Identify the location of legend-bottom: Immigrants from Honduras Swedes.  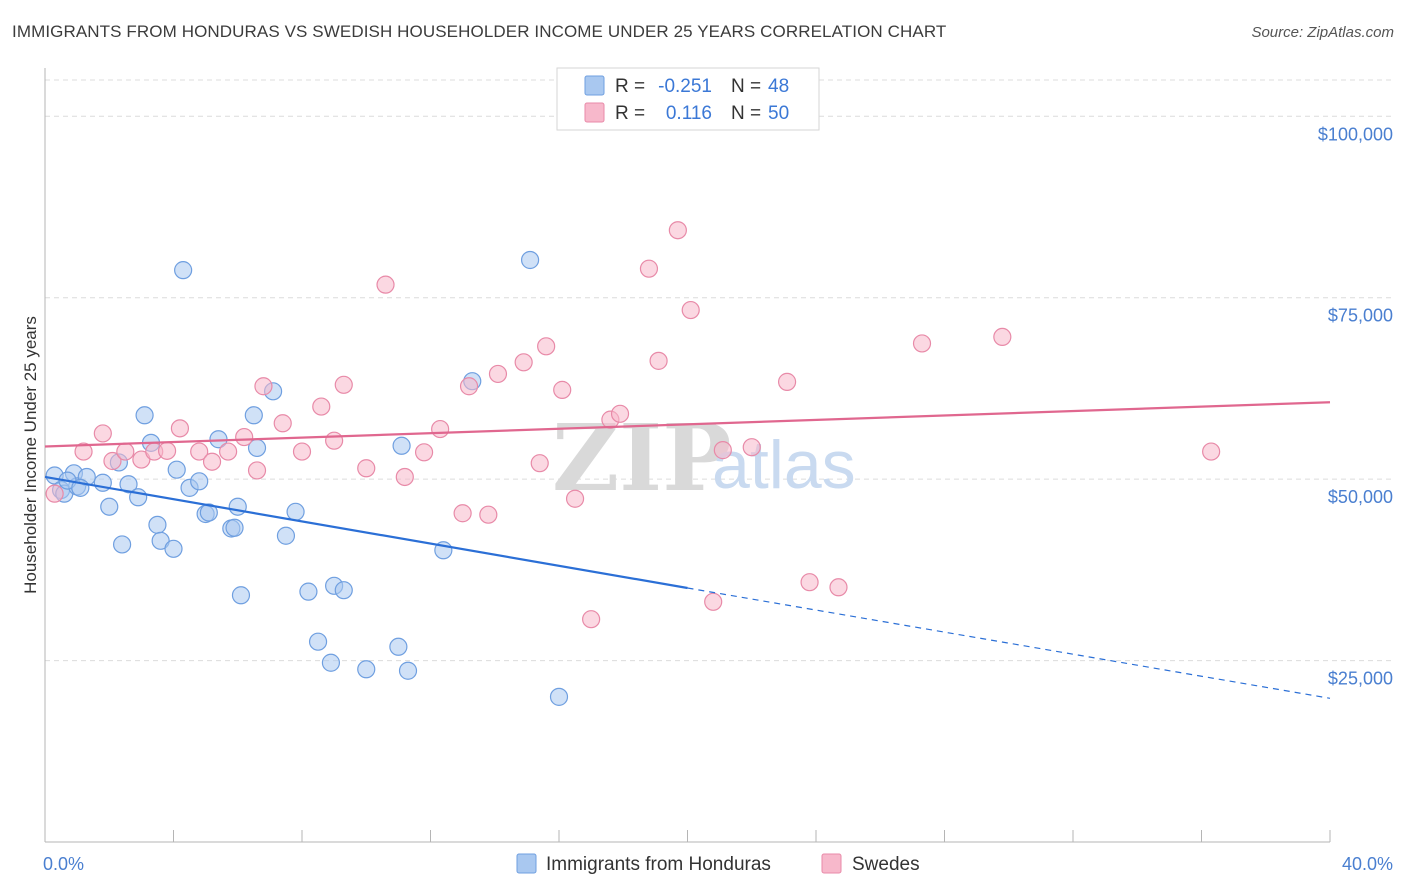
(718, 864).